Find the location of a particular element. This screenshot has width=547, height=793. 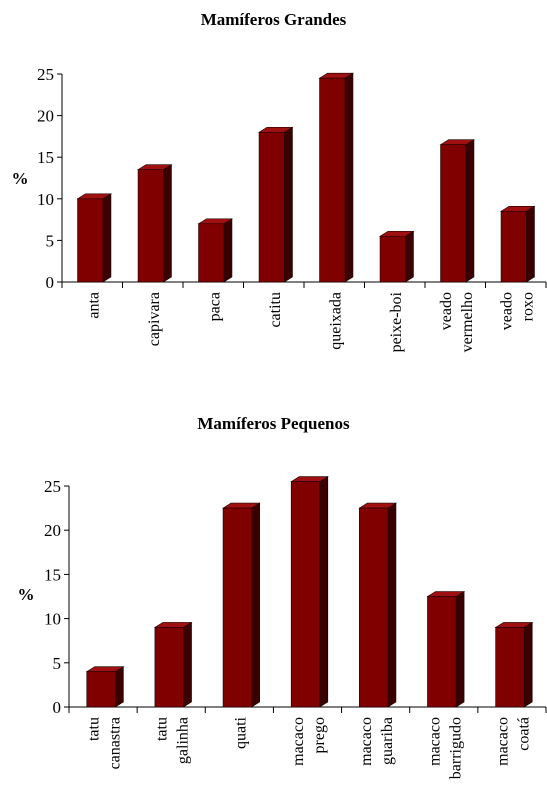

x-category-label: vermelho is located at coordinates (467, 322).